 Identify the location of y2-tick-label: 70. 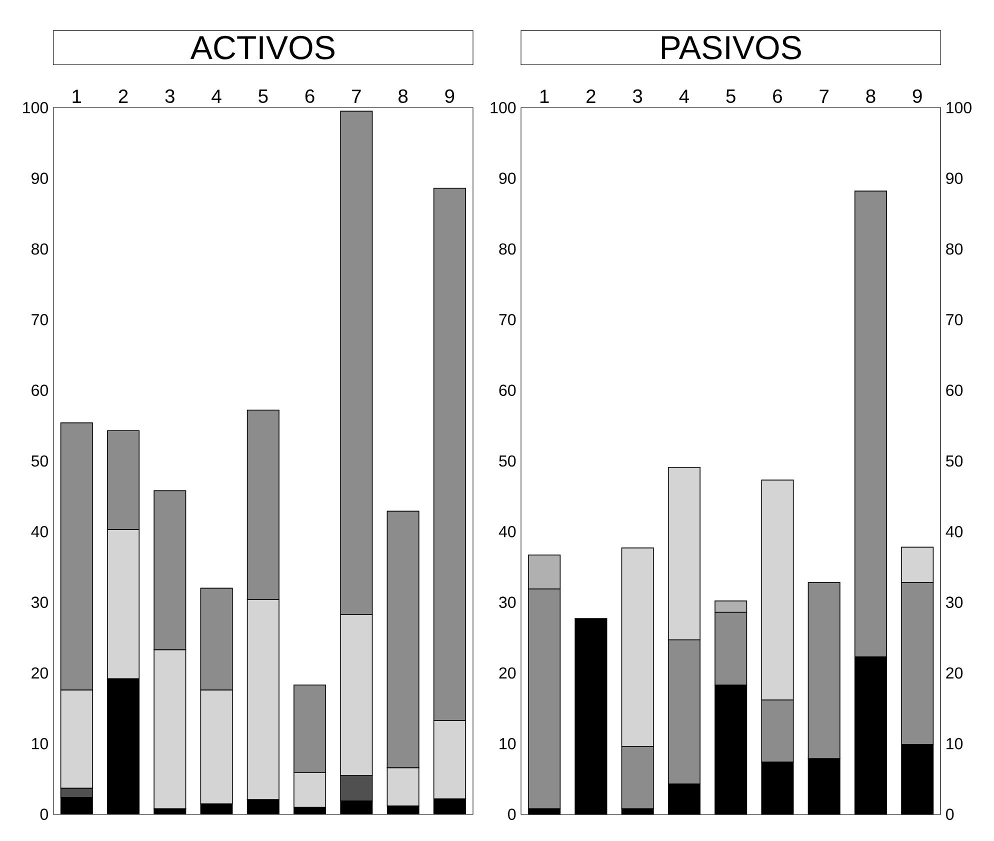
(954, 320).